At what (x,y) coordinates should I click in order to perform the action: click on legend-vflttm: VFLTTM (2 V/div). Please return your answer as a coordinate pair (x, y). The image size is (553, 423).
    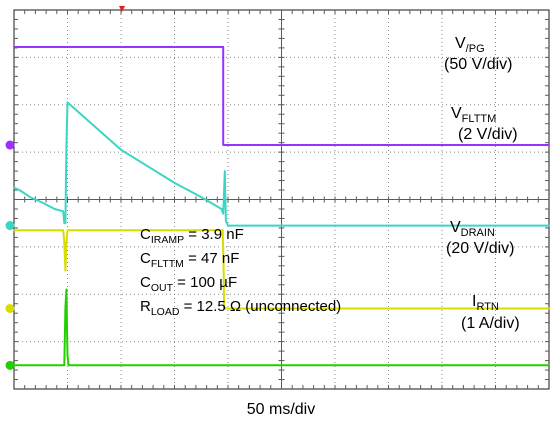
    Looking at the image, I should click on (484, 124).